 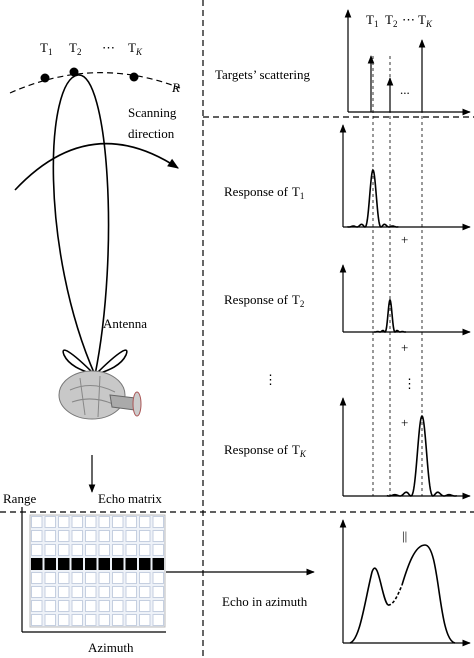 I want to click on antenna-label: Antenna, so click(x=125, y=323).